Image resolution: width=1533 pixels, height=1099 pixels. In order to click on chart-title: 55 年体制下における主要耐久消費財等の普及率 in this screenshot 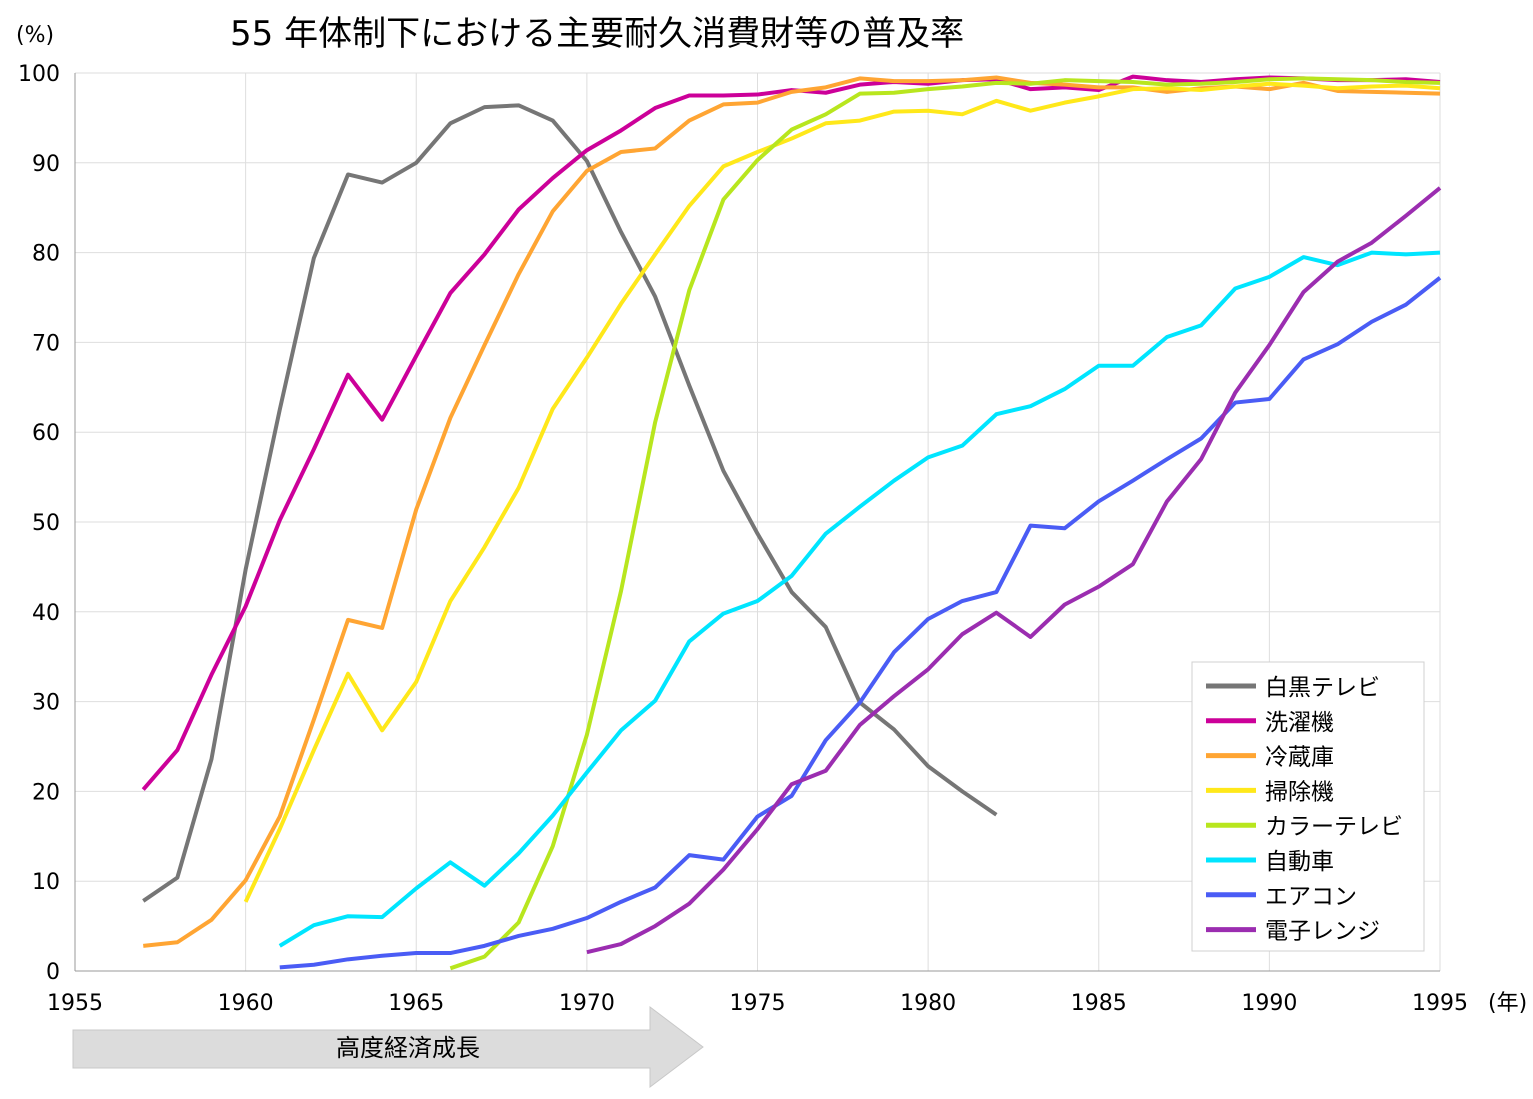, I will do `click(597, 34)`.